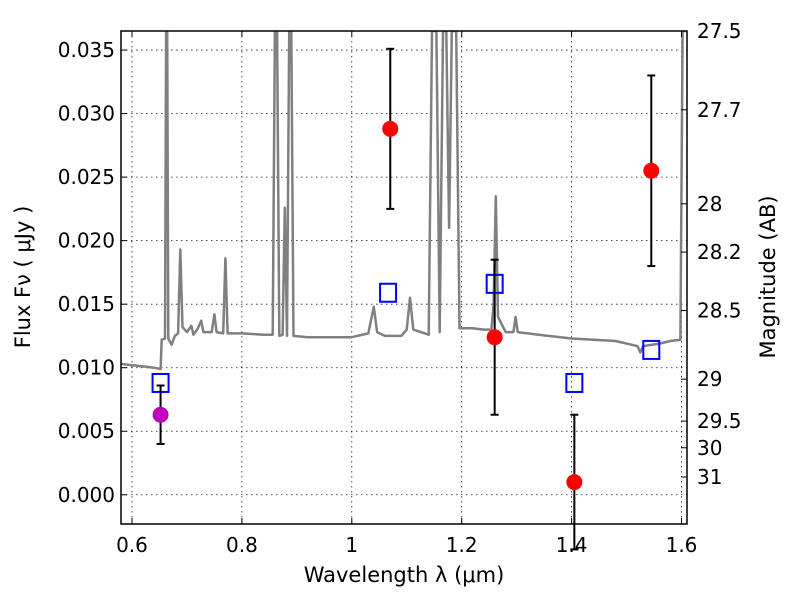 The image size is (800, 600). I want to click on y2-tick-label: 28.5, so click(719, 311).